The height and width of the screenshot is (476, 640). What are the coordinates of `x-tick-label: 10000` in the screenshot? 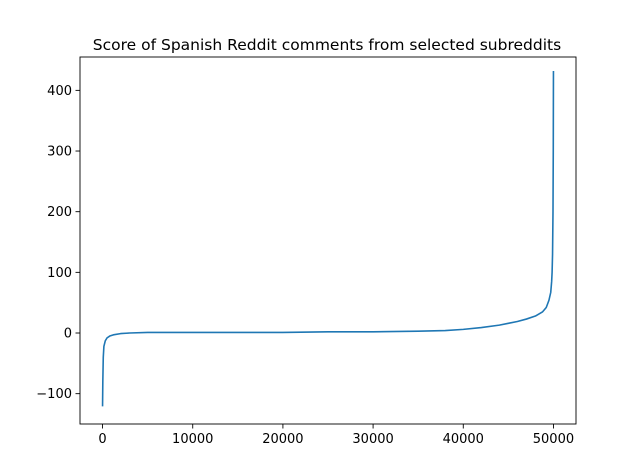 It's located at (192, 439).